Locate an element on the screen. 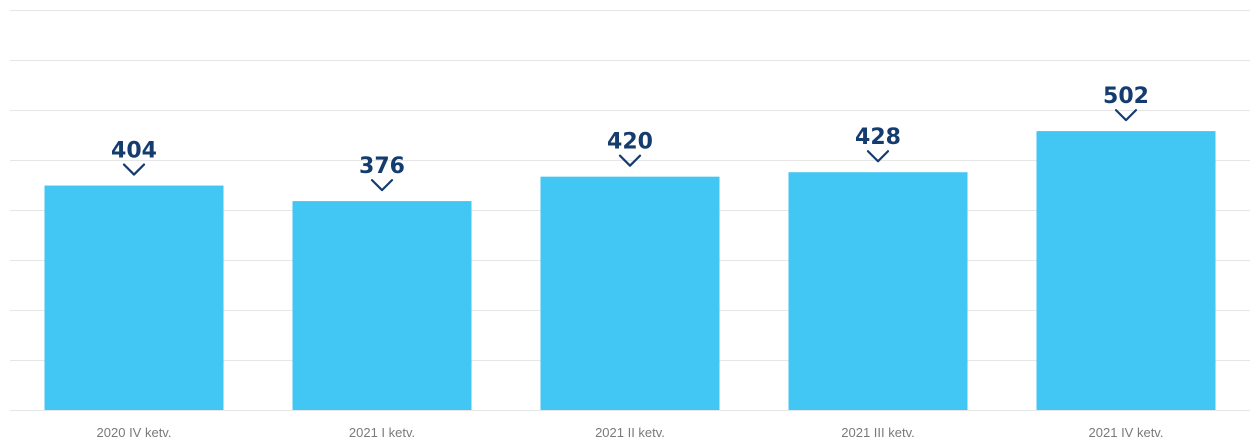 This screenshot has width=1256, height=441. bar-value-label: 428 is located at coordinates (878, 137).